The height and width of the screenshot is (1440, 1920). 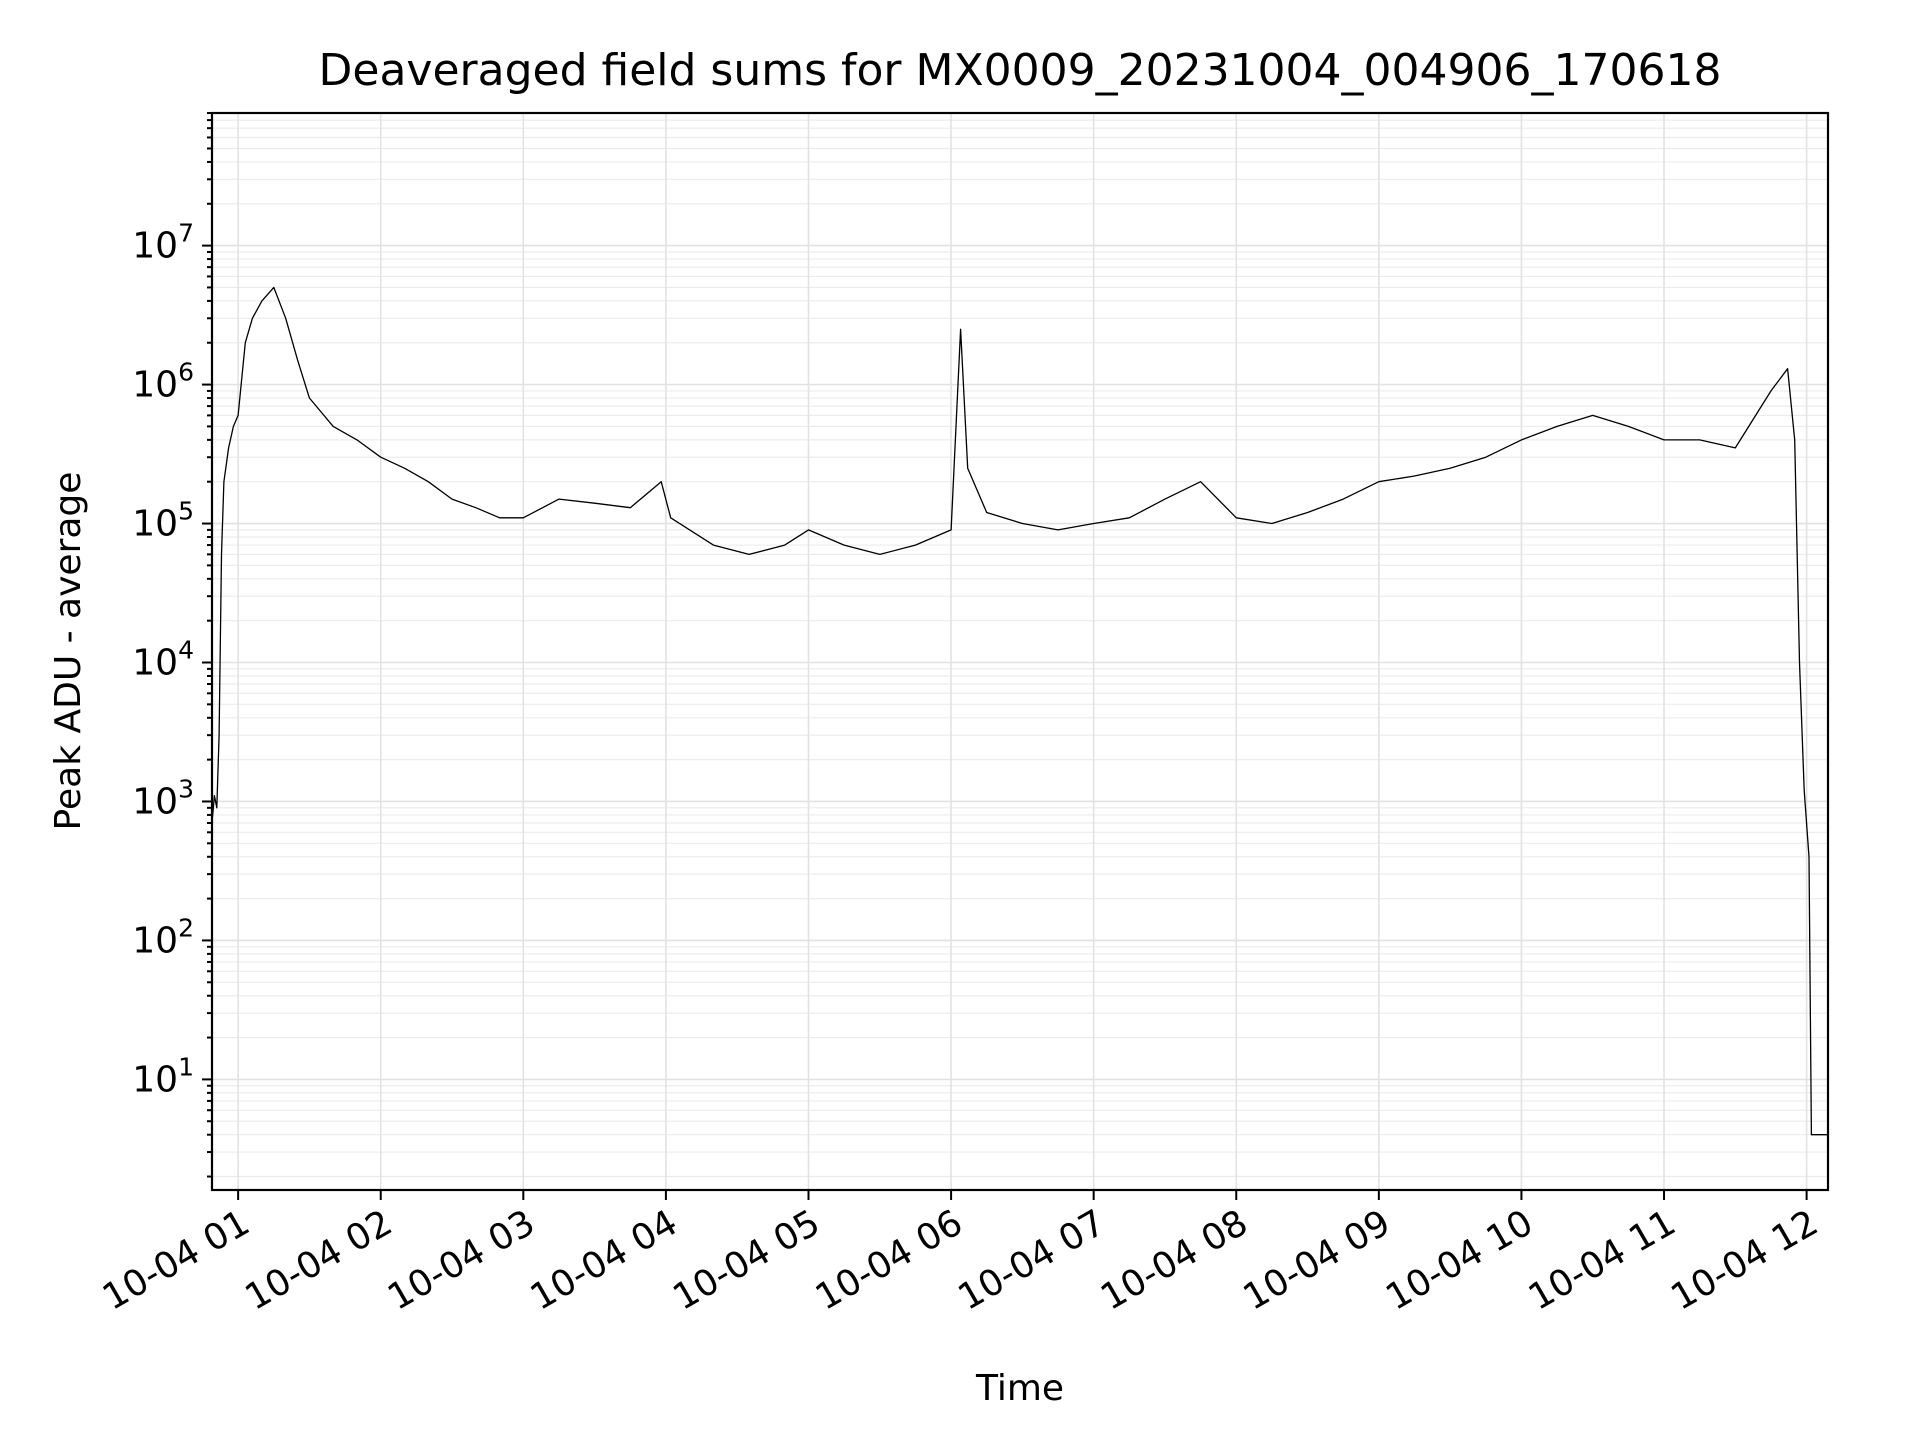 What do you see at coordinates (163, 382) in the screenshot?
I see `y-tick-label: 10⁶` at bounding box center [163, 382].